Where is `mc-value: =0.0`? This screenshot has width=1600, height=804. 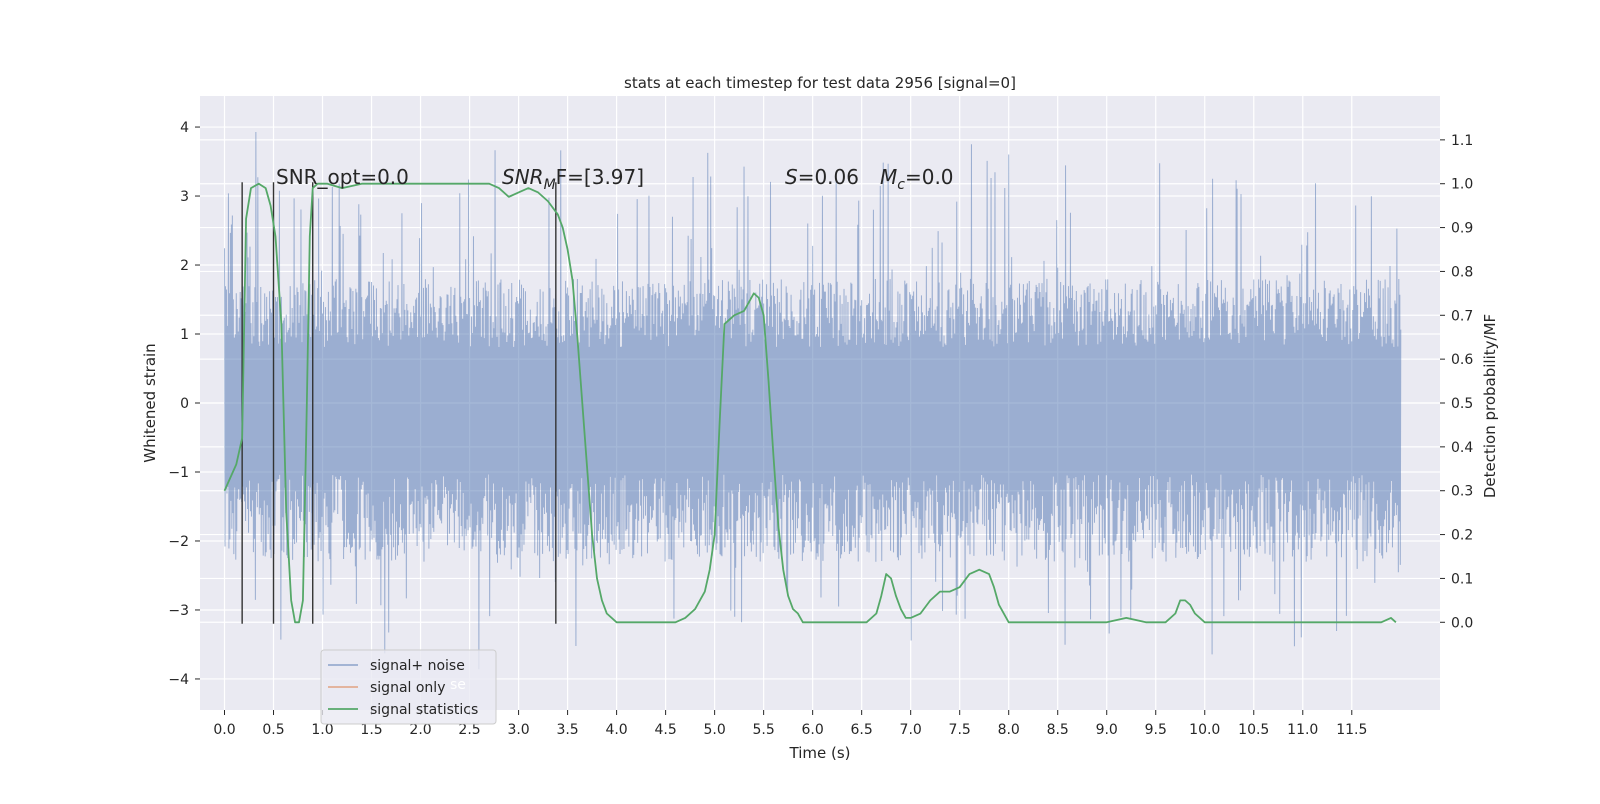 mc-value: =0.0 is located at coordinates (929, 177).